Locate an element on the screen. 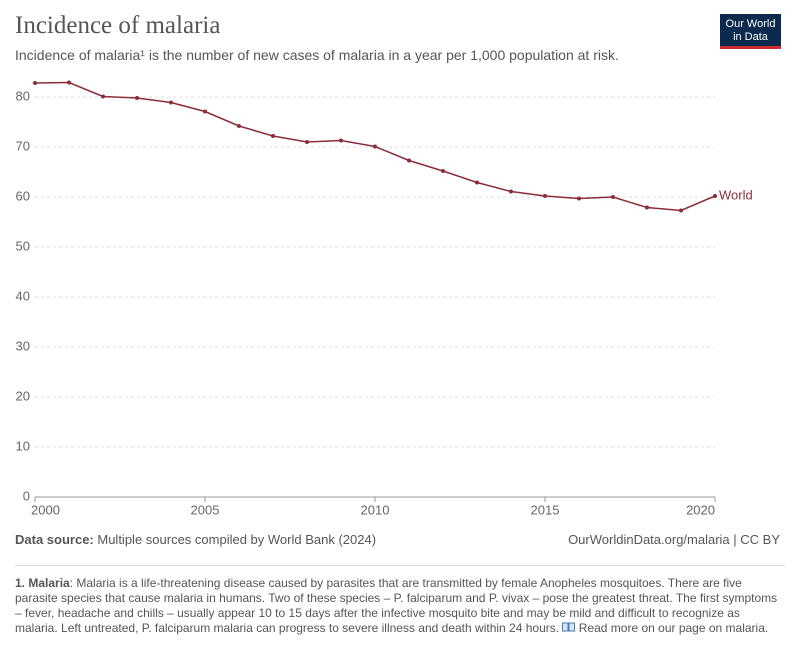 The height and width of the screenshot is (651, 800). x-tick-label: 2000 is located at coordinates (45, 509).